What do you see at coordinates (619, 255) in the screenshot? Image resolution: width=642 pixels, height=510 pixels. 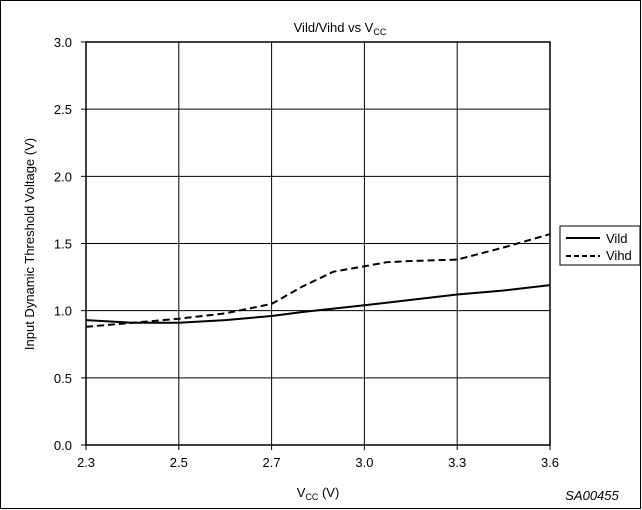 I see `legend-label-vihd: Vihd` at bounding box center [619, 255].